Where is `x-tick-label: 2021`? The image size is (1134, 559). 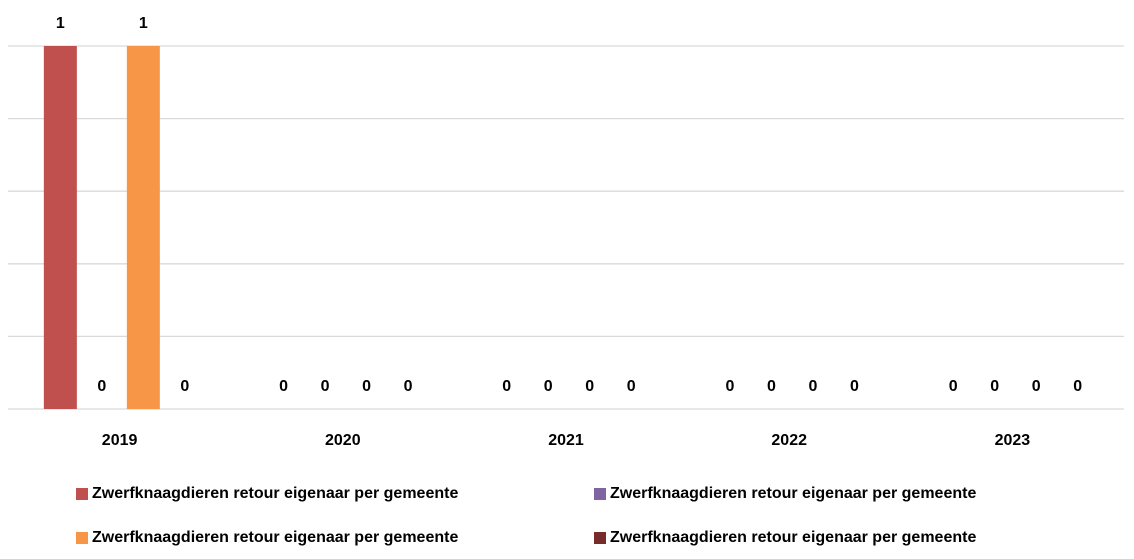 x-tick-label: 2021 is located at coordinates (566, 440).